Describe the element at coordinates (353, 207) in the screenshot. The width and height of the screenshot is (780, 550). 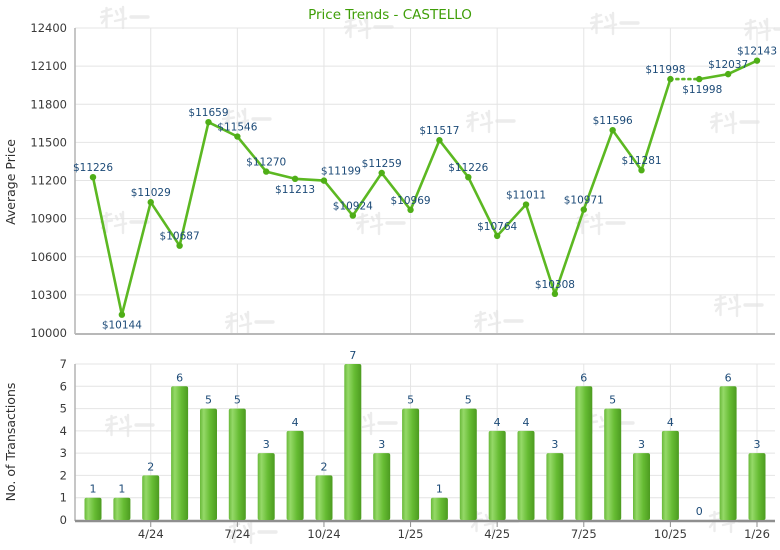
I see `data-point-label: $10924` at that location.